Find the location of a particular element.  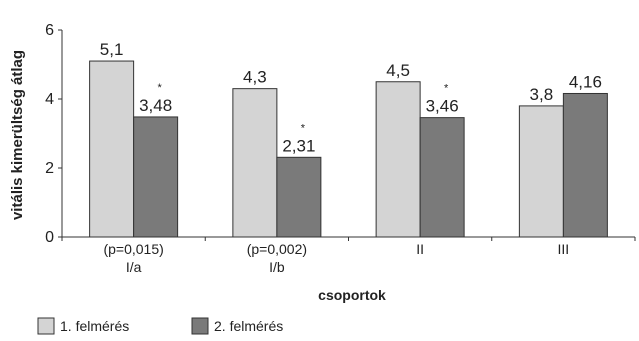

data-label: 5,1 is located at coordinates (112, 49).